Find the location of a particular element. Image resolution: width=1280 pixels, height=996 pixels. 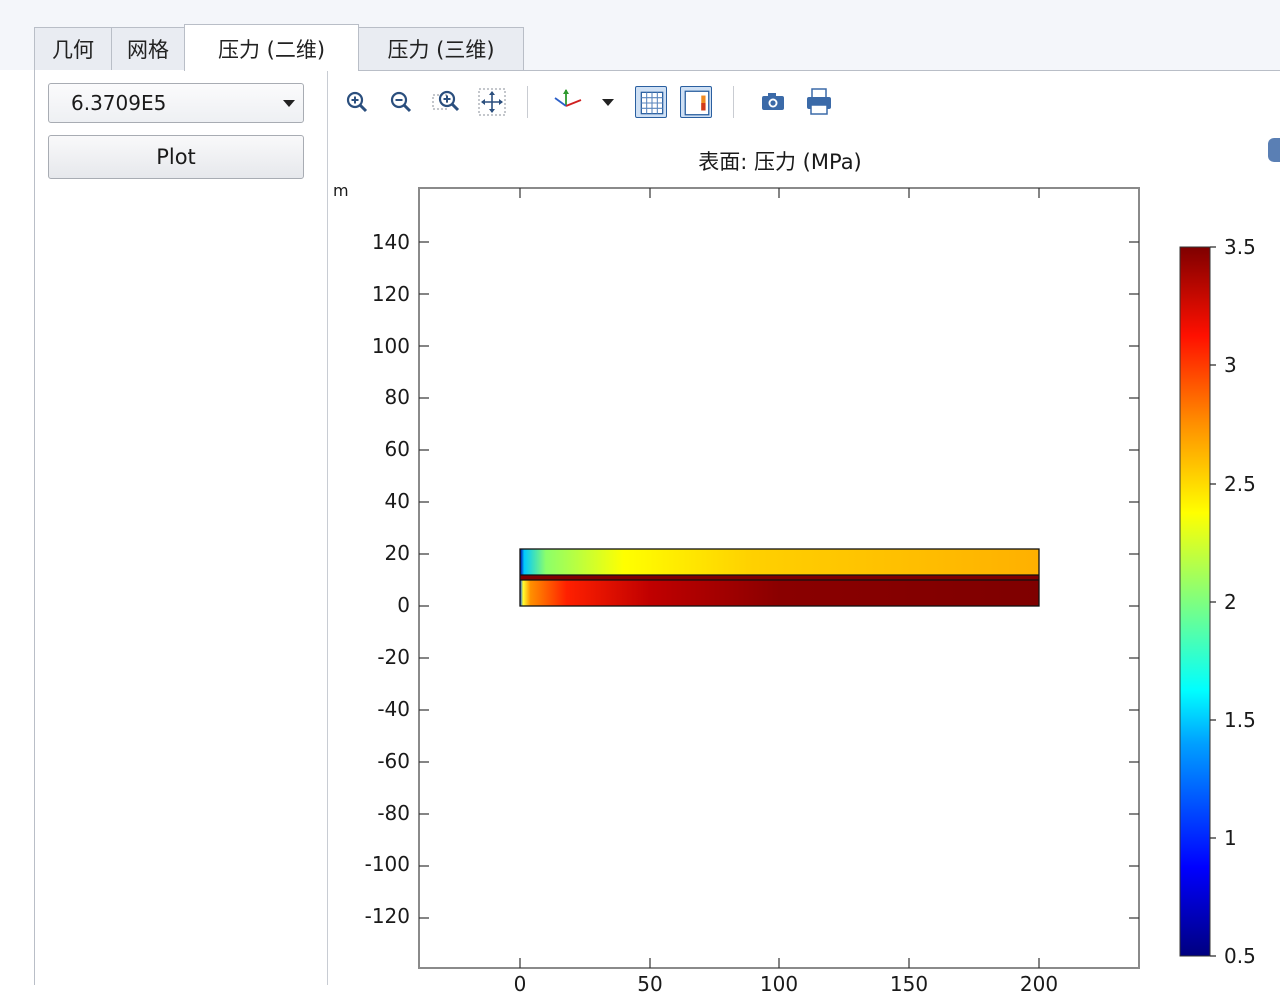

upper-layer-surface is located at coordinates (779, 562).